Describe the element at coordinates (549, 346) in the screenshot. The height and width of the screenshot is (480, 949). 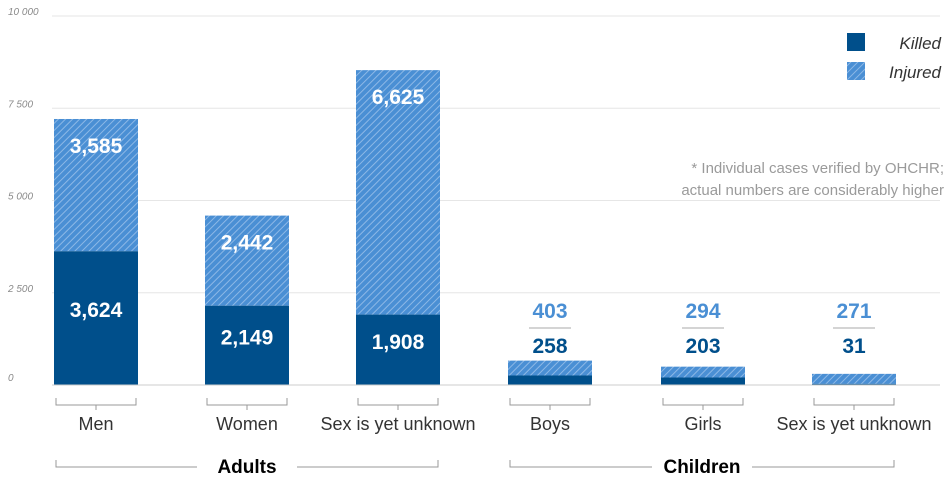
I see `data-label-killed: 258` at that location.